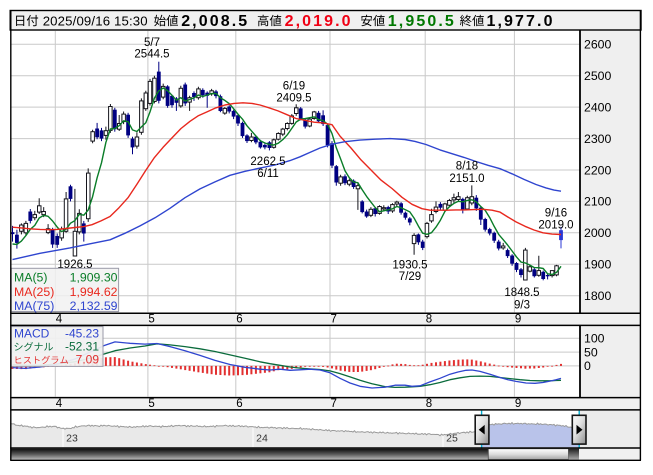  Describe the element at coordinates (82, 333) in the screenshot. I see `svg-text: -45.23` at that location.